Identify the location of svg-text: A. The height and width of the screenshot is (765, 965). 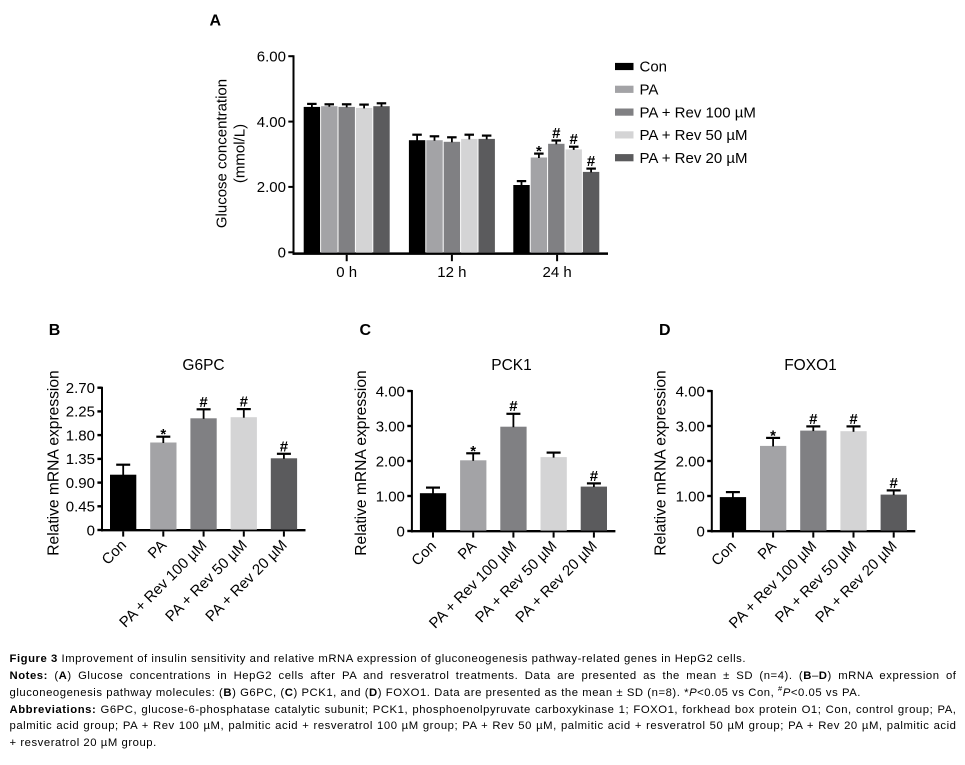
(216, 21).